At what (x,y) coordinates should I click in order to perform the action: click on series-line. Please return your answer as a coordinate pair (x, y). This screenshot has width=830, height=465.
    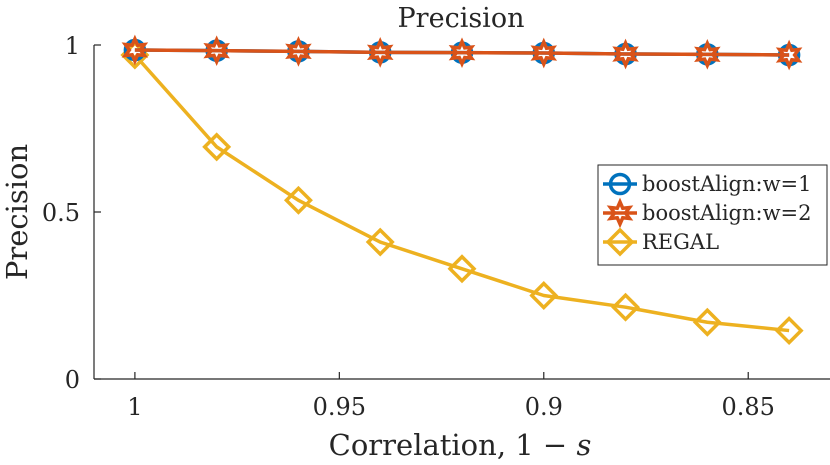
    Looking at the image, I should click on (462, 52).